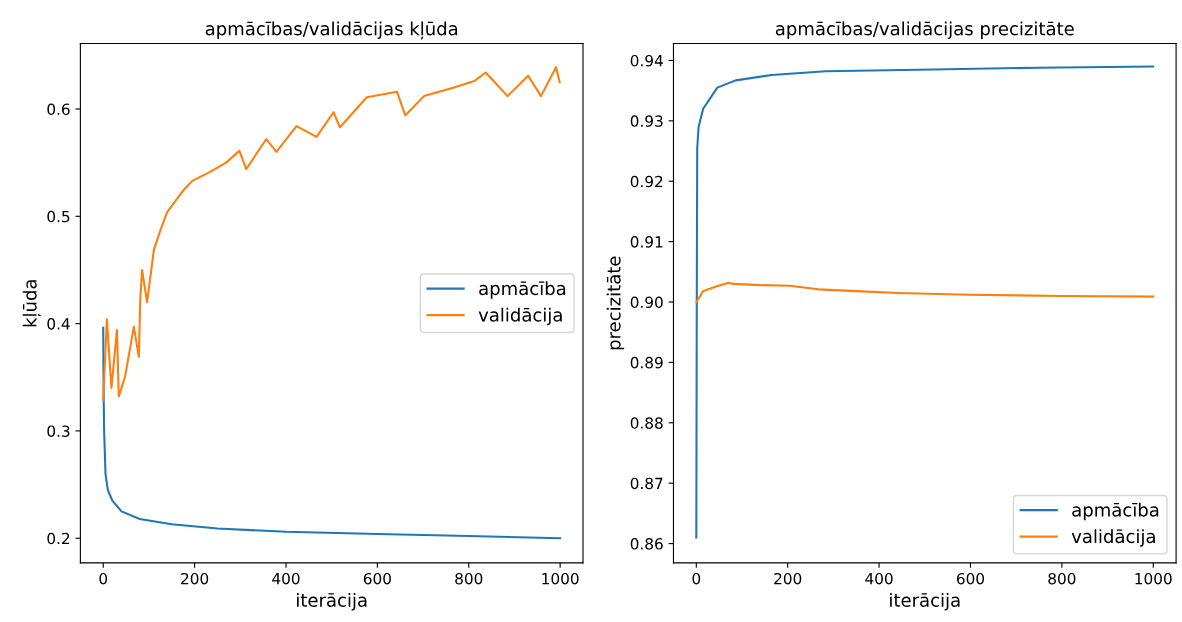 The width and height of the screenshot is (1182, 622). What do you see at coordinates (646, 362) in the screenshot?
I see `y-tick-label: 0.89` at bounding box center [646, 362].